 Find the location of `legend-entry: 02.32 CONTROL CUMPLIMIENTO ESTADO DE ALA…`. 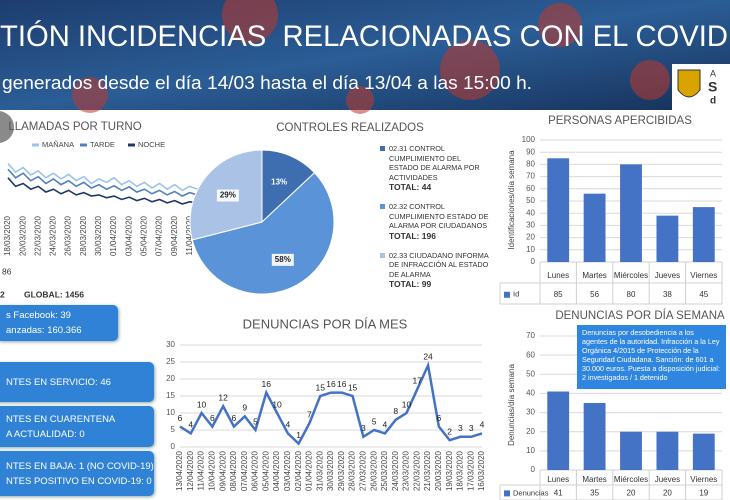

legend-entry: 02.32 CONTROL CUMPLIMIENTO ESTADO DE ALA… is located at coordinates (436, 222).